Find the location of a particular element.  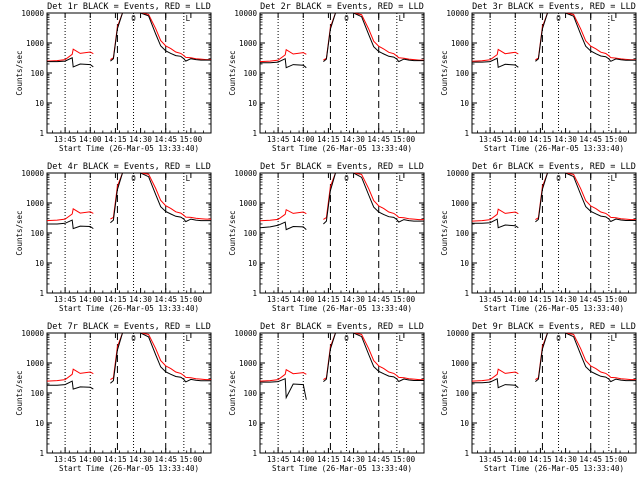

chart-title: Det 8r BLACK = Events, RED = LLD is located at coordinates (342, 327).